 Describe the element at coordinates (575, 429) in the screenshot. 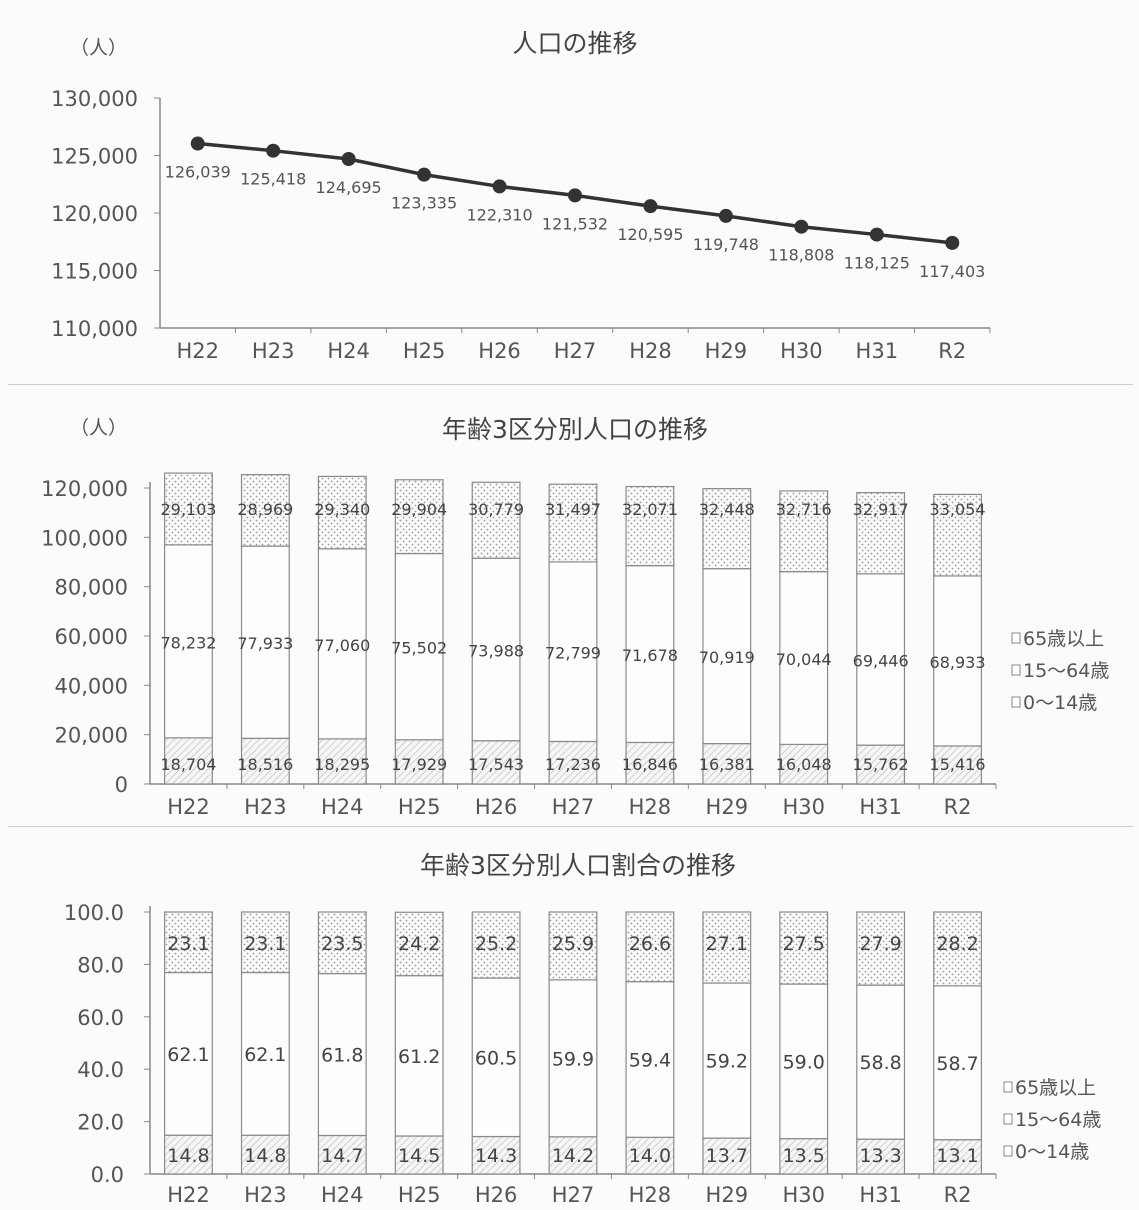

I see `chart-title: 年齢3区分別人口の推移` at that location.